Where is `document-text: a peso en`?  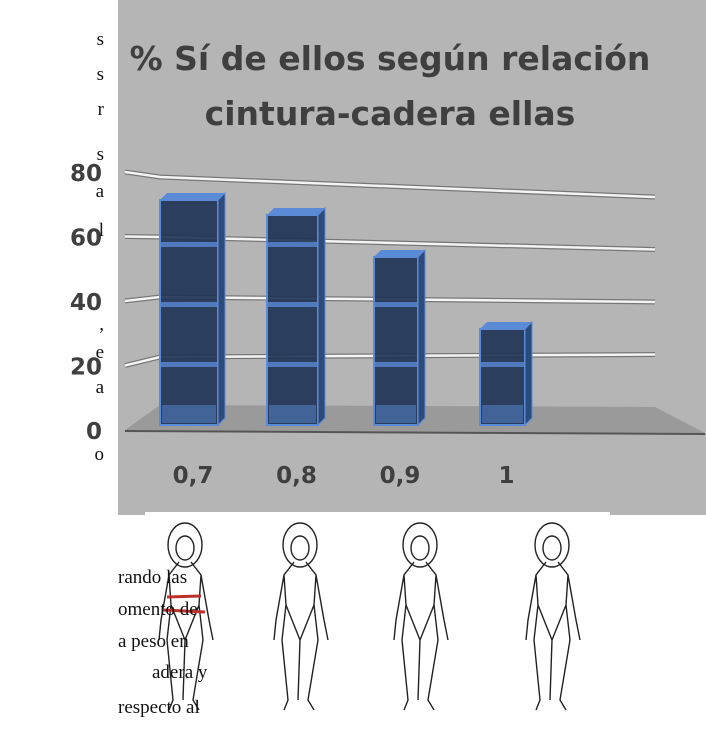 document-text: a peso en is located at coordinates (153, 641).